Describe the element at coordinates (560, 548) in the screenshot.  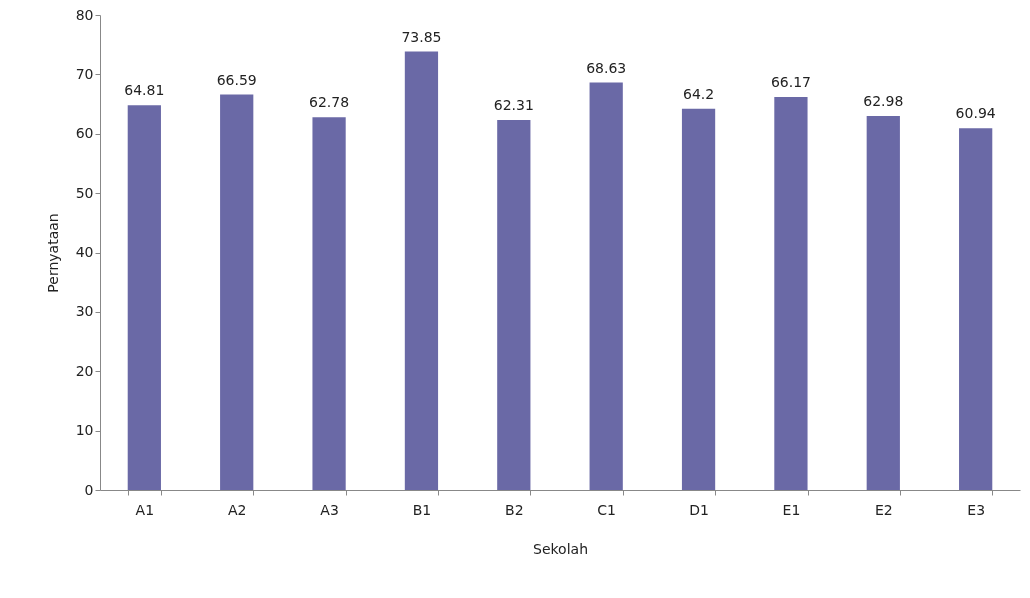
I see `x-axis-title: Sekolah` at that location.